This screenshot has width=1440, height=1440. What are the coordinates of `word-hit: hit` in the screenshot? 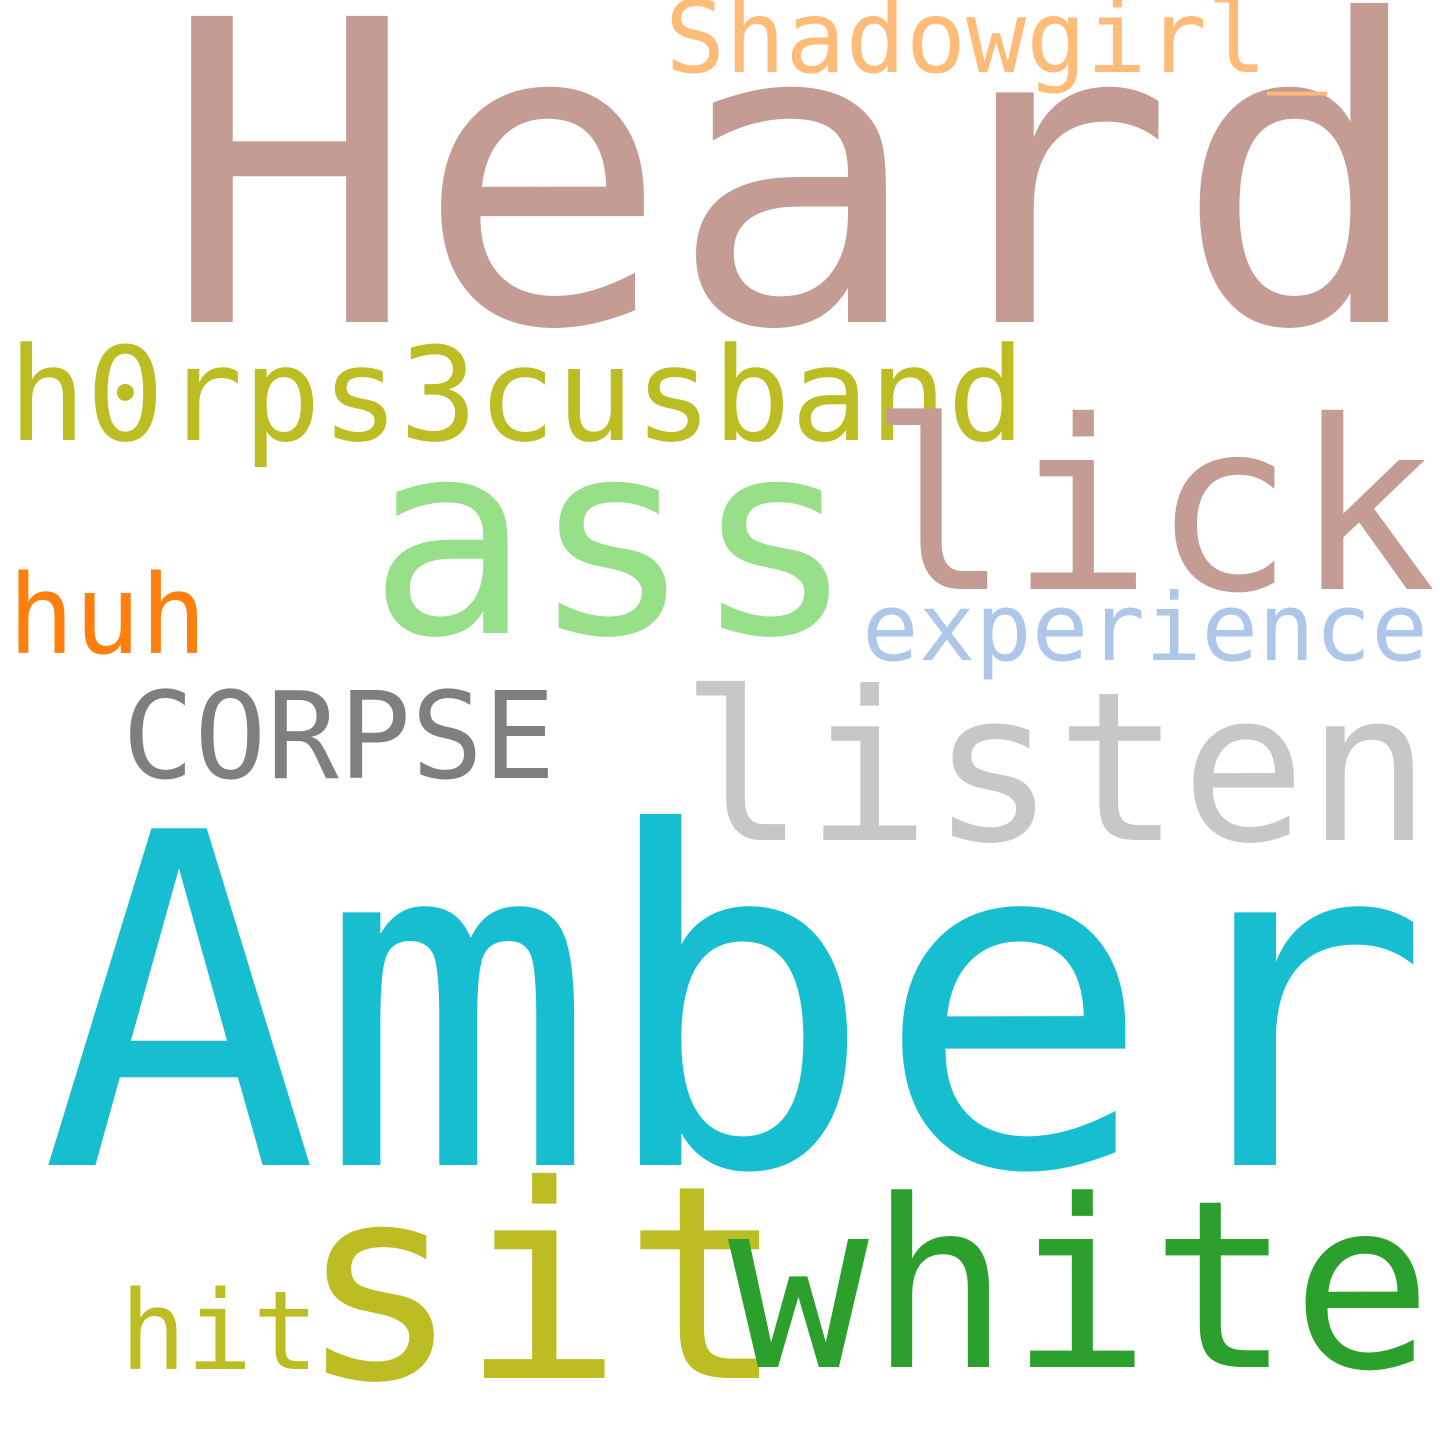 It's located at (219, 1331).